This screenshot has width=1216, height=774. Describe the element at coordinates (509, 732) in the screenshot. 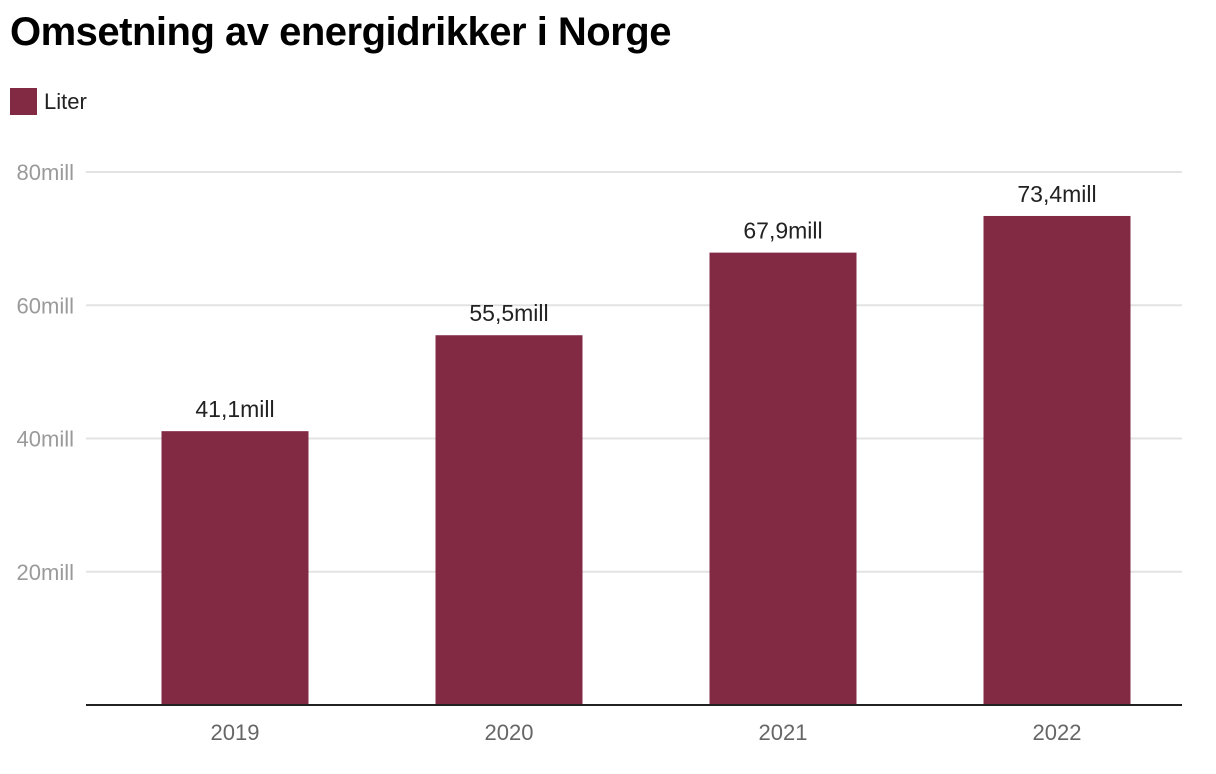

I see `x-tick-label: 2020` at that location.